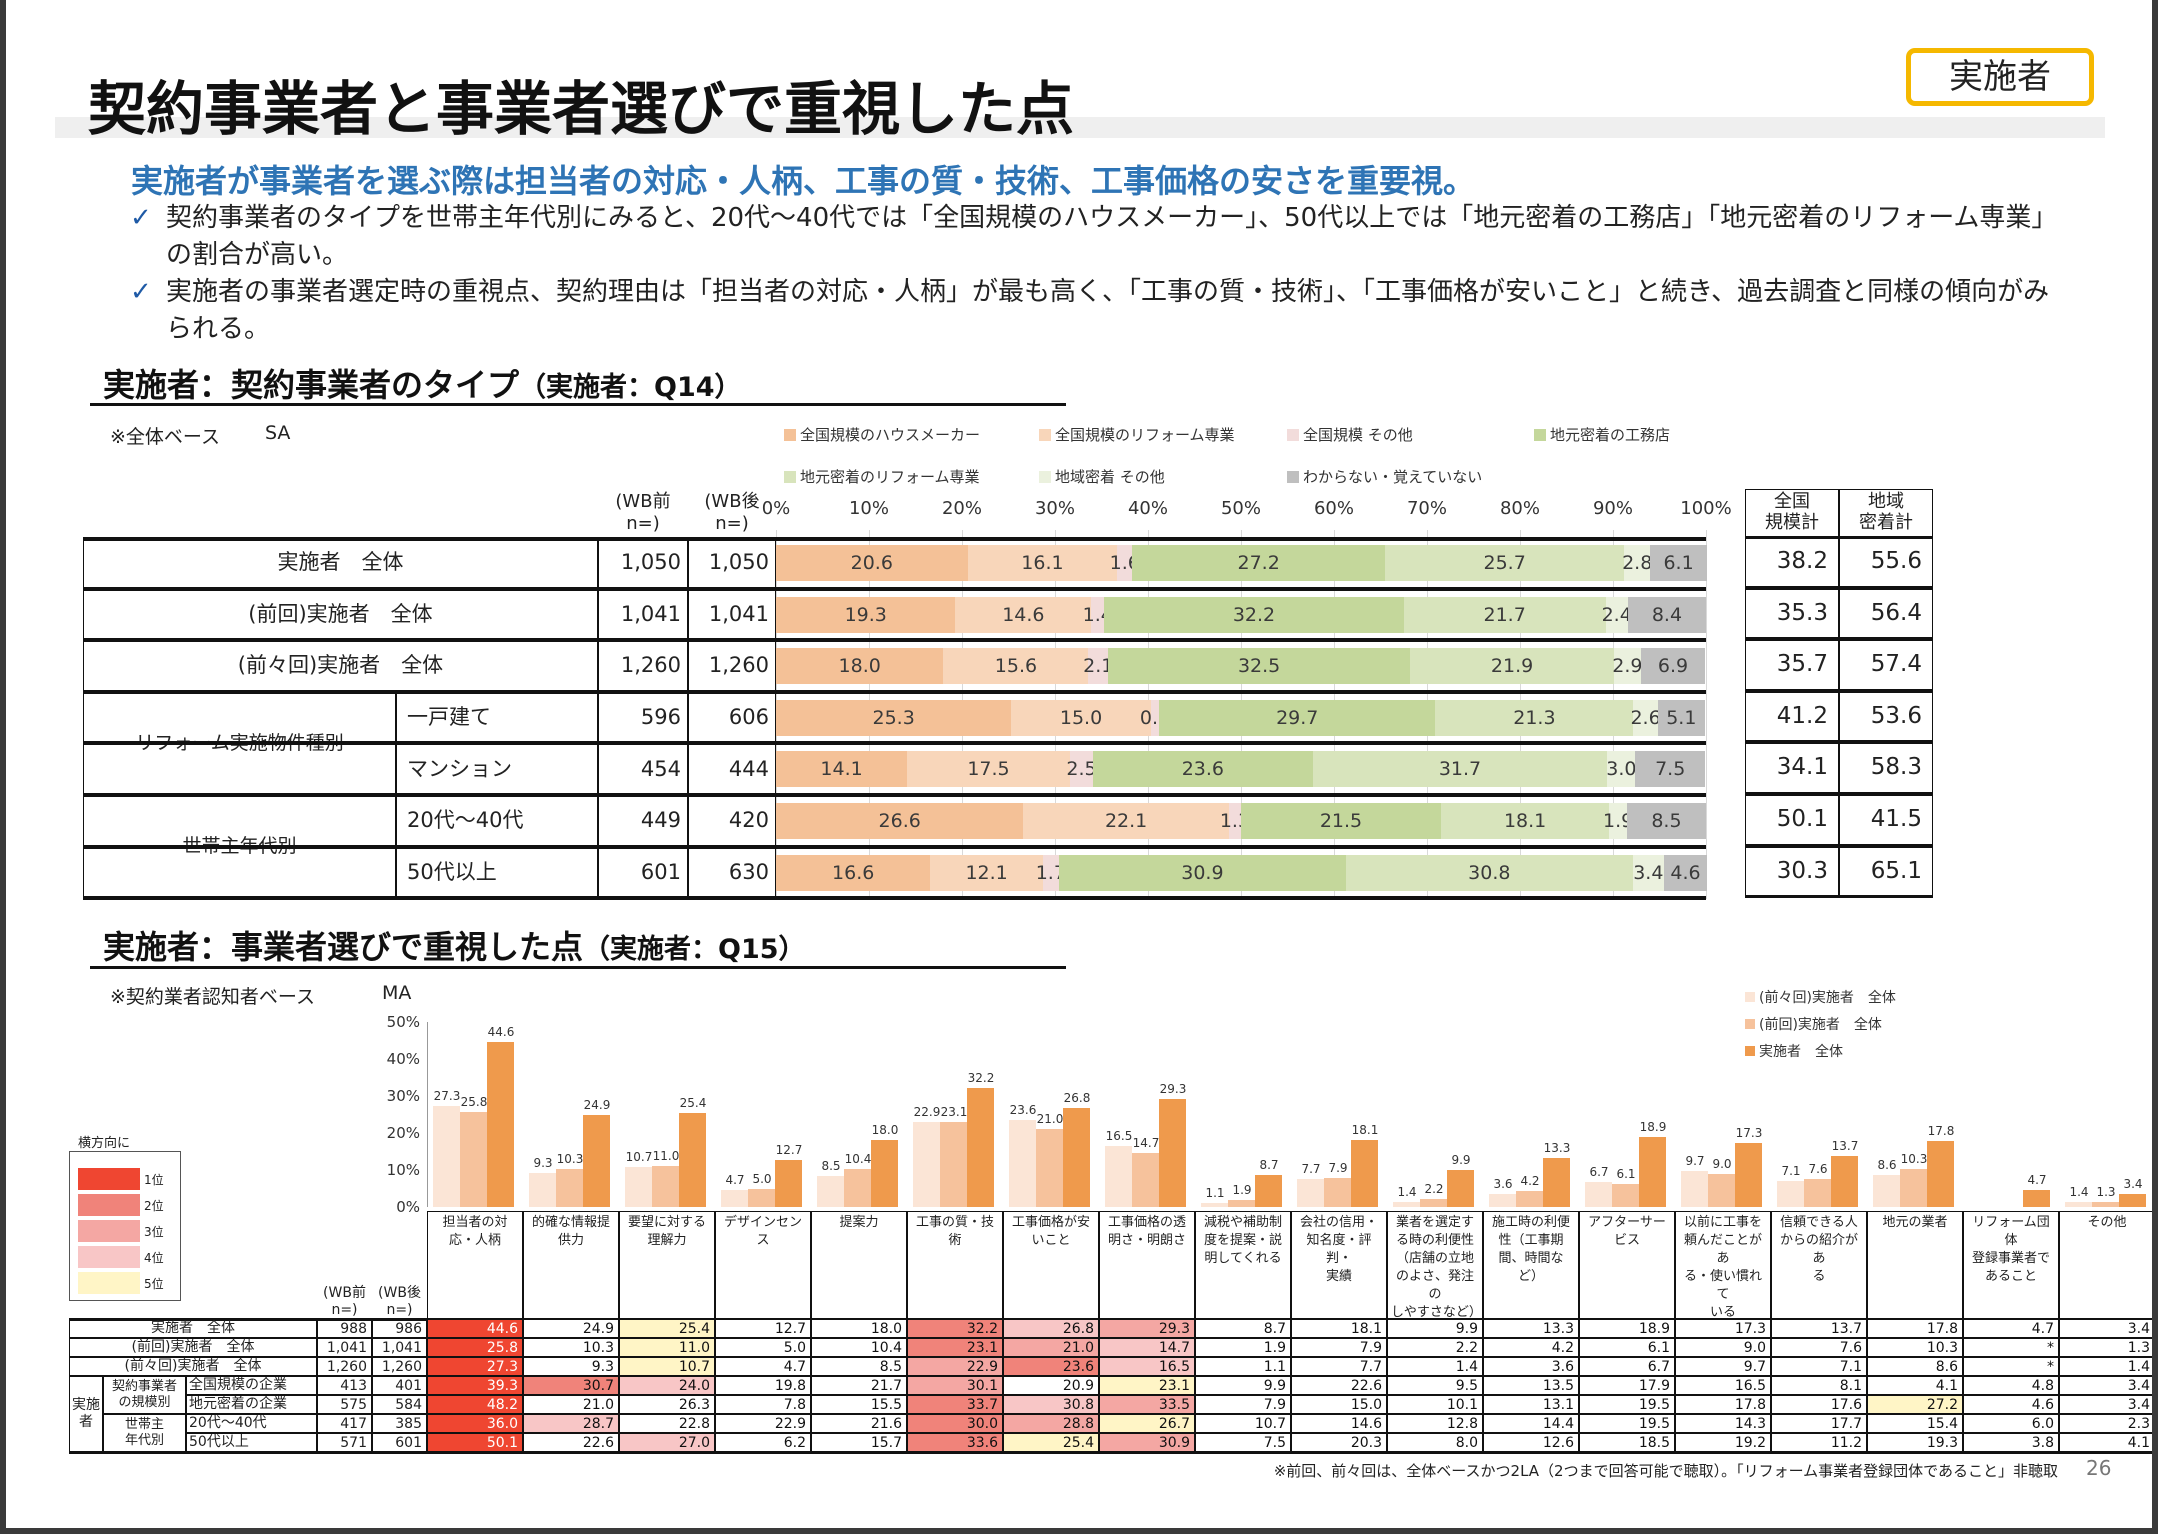 The width and height of the screenshot is (2158, 1534). I want to click on column-header: 減税や補助制 度を提案・説 明してくれる, so click(1243, 1265).